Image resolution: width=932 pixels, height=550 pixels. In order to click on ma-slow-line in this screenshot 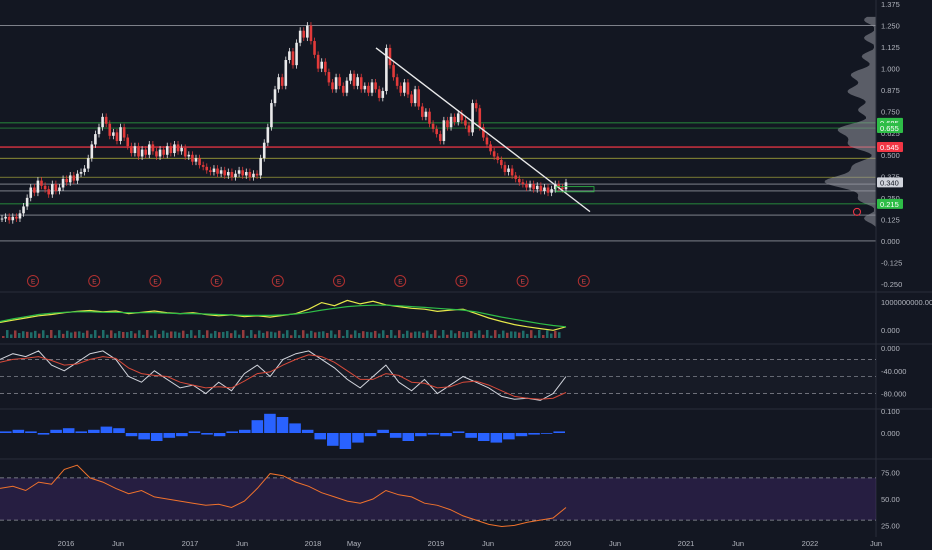, I will do `click(283, 316)`.